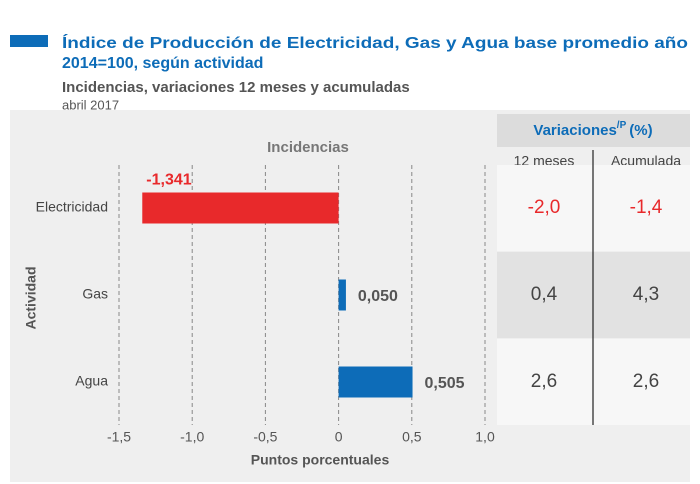 The image size is (700, 484). What do you see at coordinates (320, 460) in the screenshot?
I see `x-axis-label: Puntos porcentuales` at bounding box center [320, 460].